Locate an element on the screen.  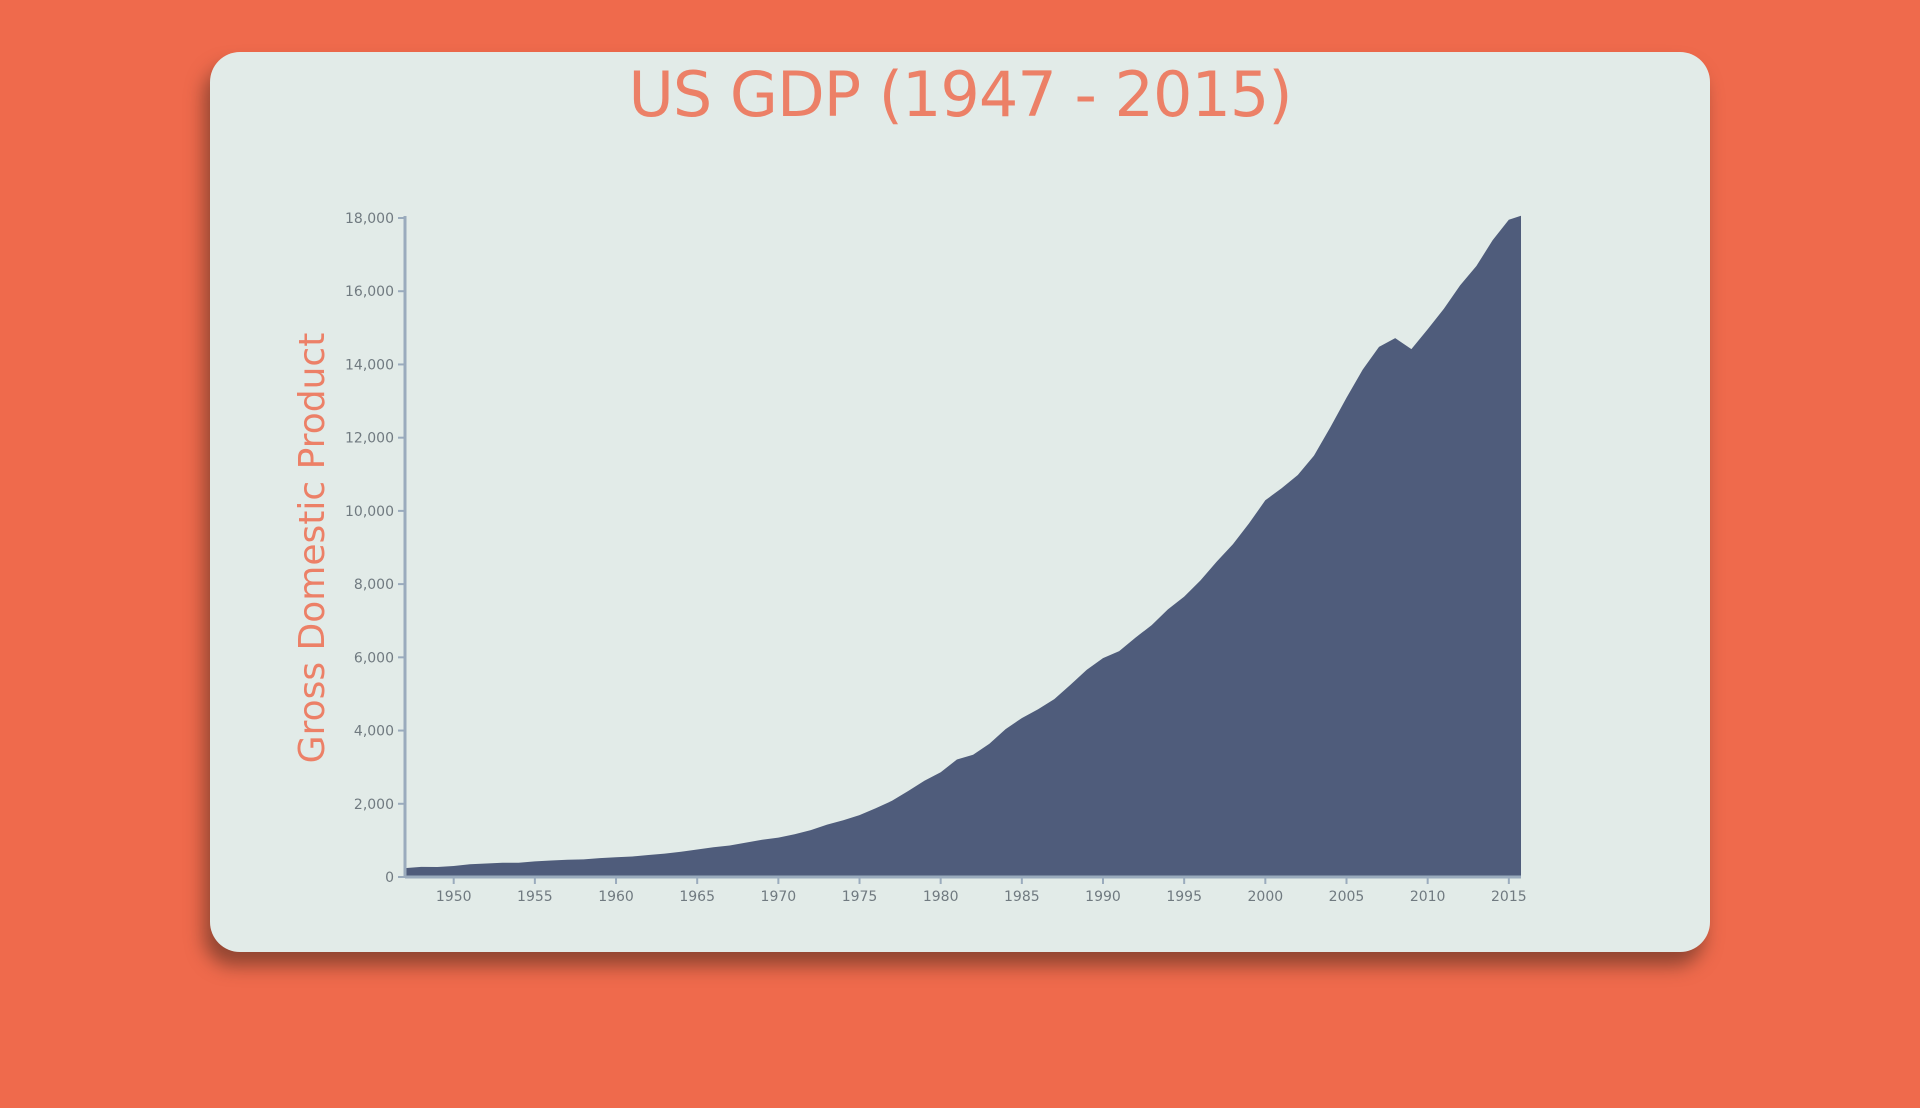
y-tick-label: 14,000 is located at coordinates (369, 365).